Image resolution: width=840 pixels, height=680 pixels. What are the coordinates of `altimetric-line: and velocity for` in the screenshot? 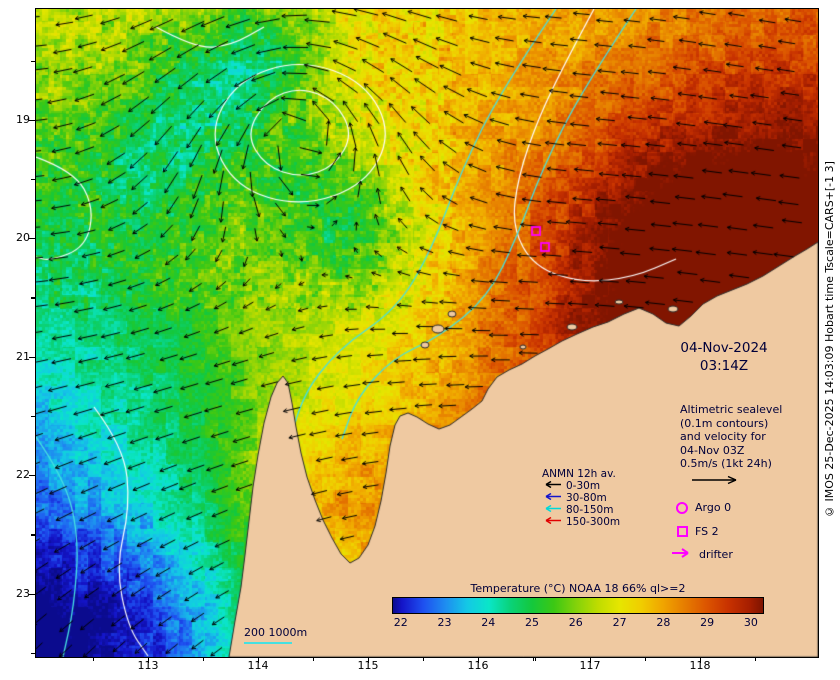 It's located at (723, 436).